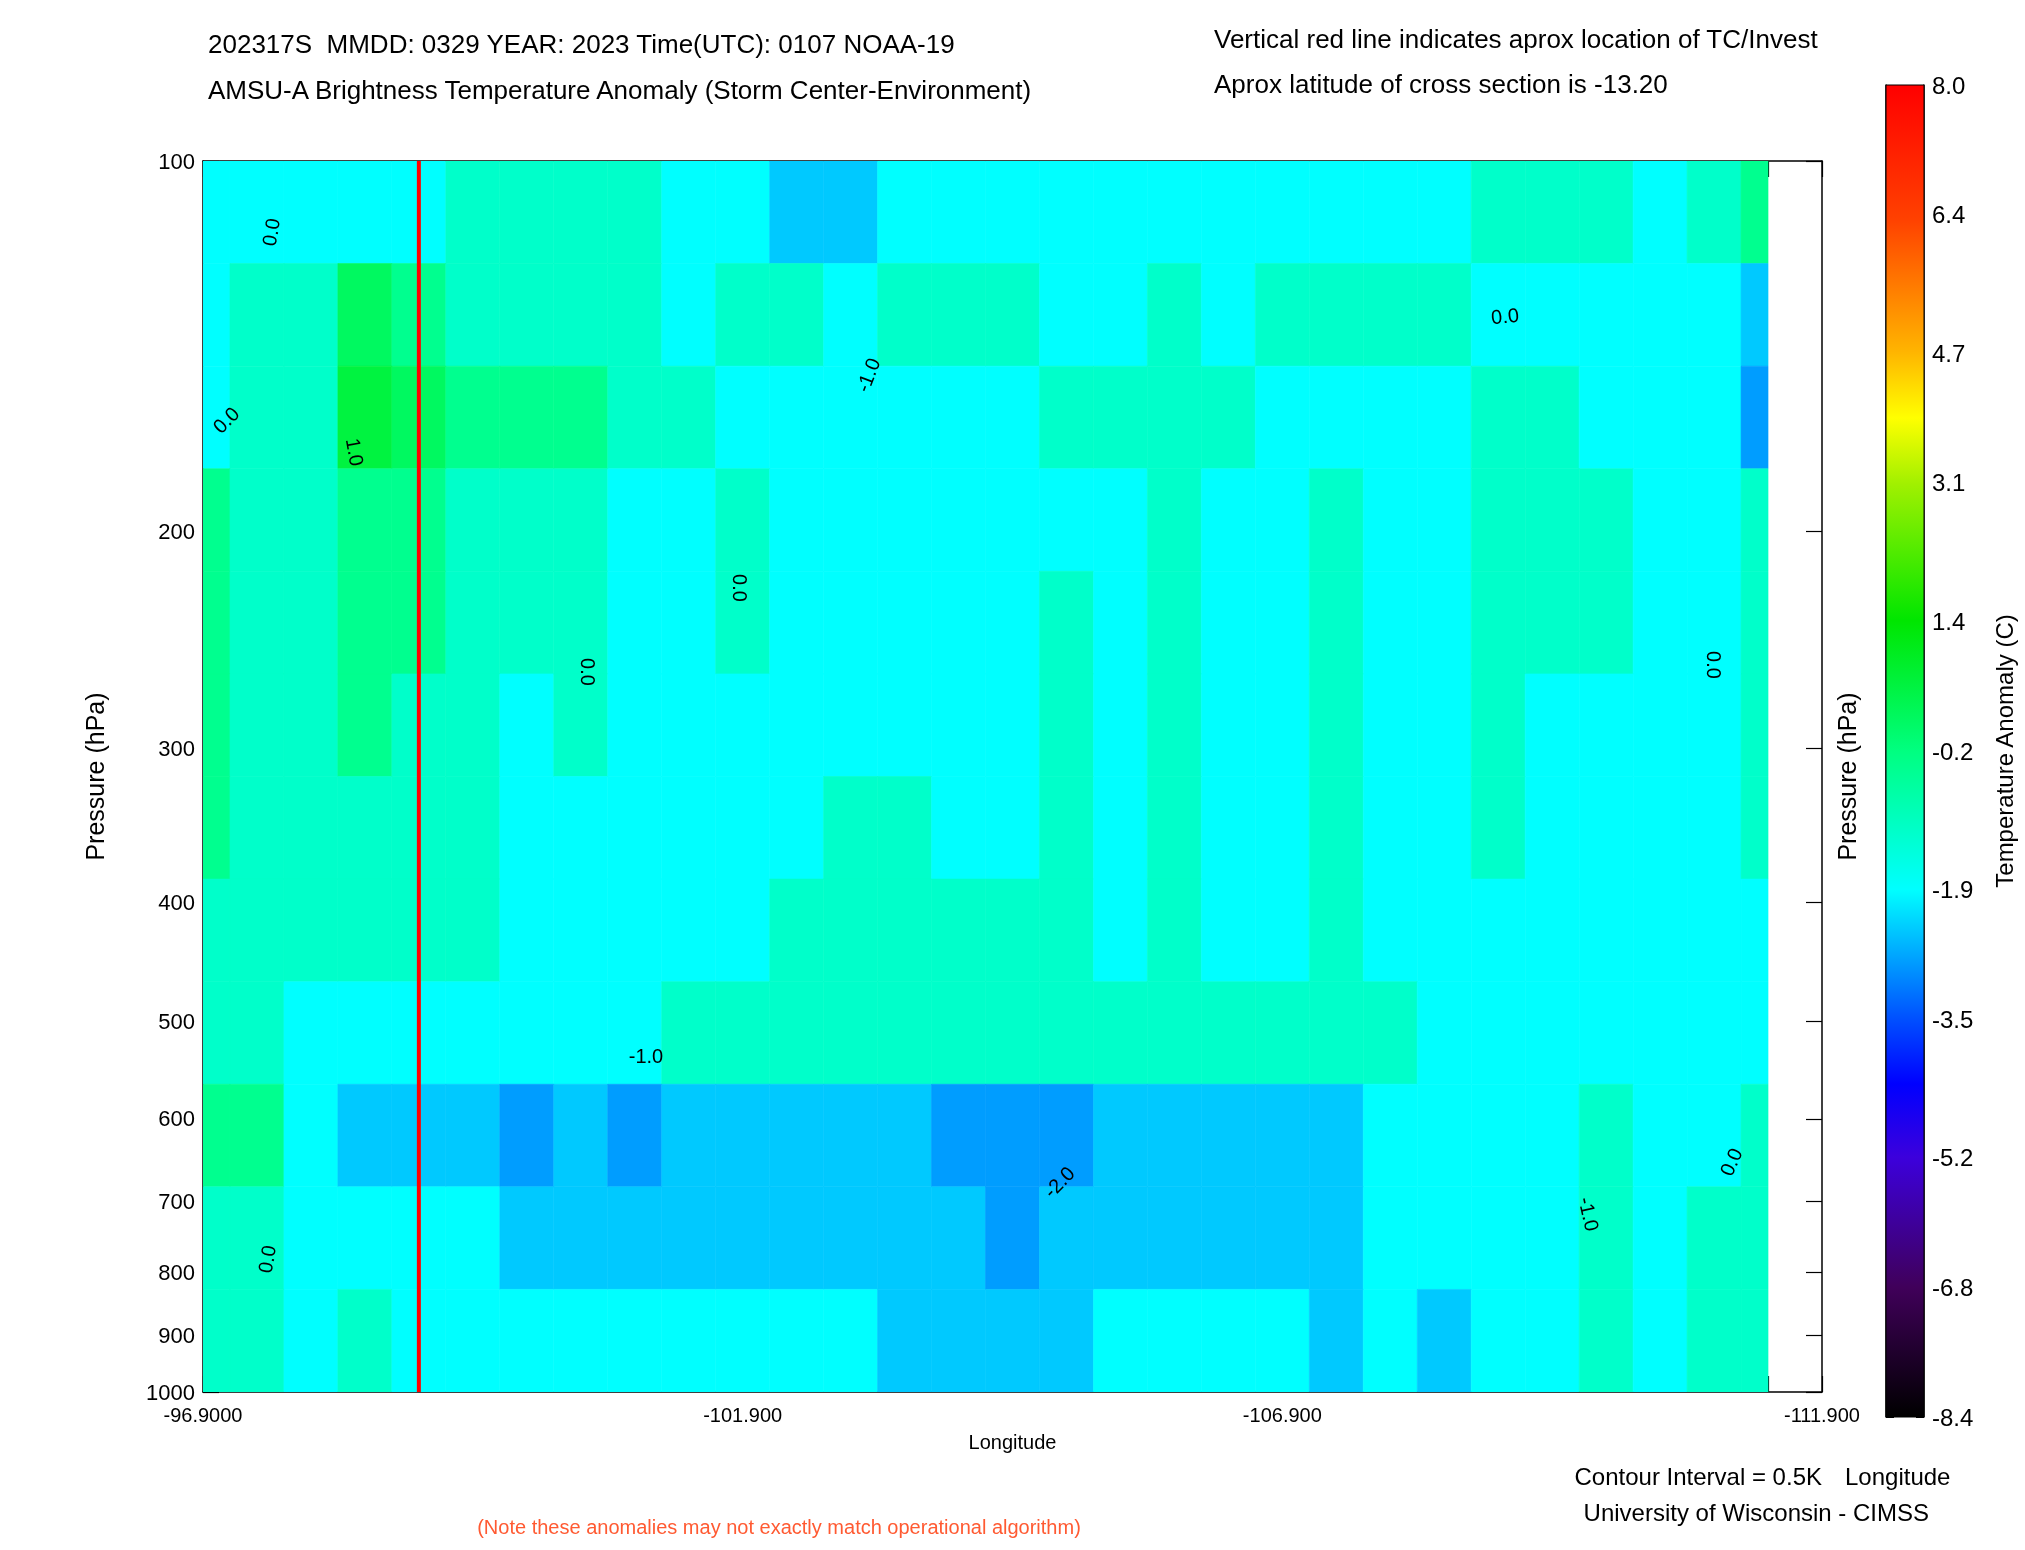 The height and width of the screenshot is (1550, 2025). What do you see at coordinates (1756, 1512) in the screenshot?
I see `text: University of Wisconsin - CIMSS` at bounding box center [1756, 1512].